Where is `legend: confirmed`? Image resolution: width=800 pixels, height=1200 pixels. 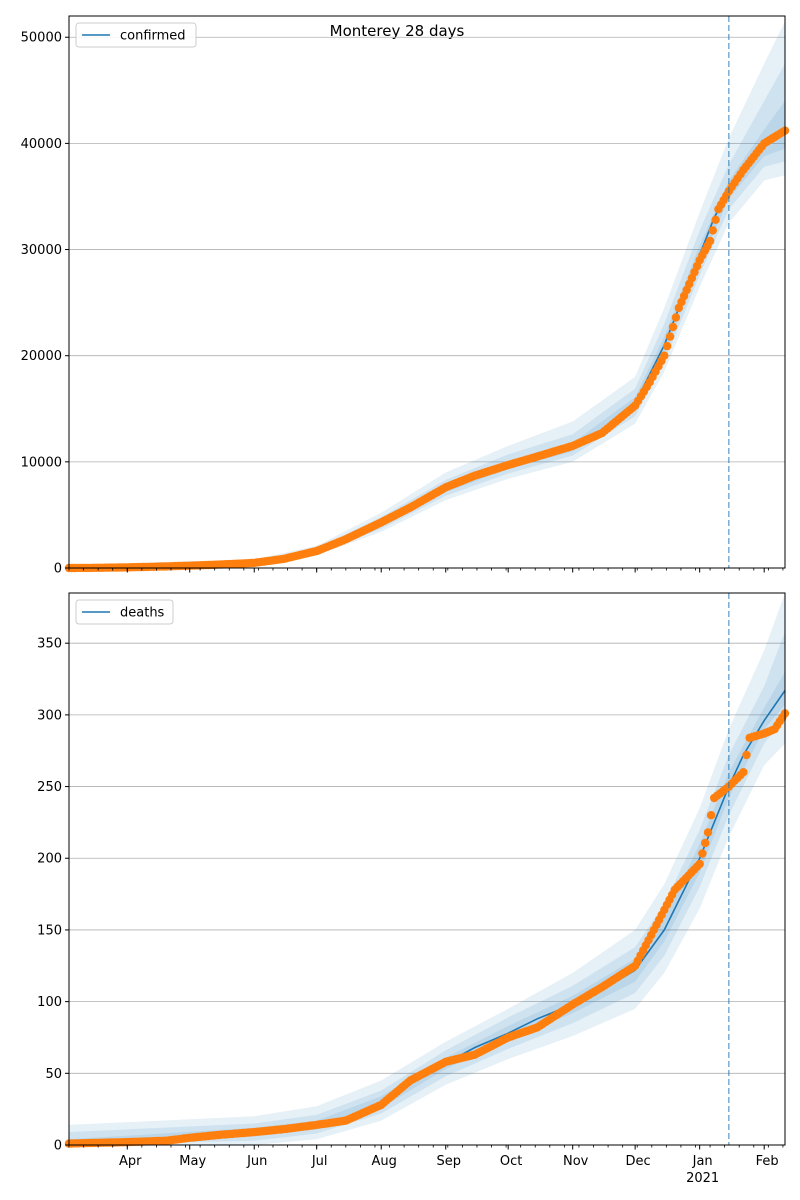 legend: confirmed is located at coordinates (136, 35).